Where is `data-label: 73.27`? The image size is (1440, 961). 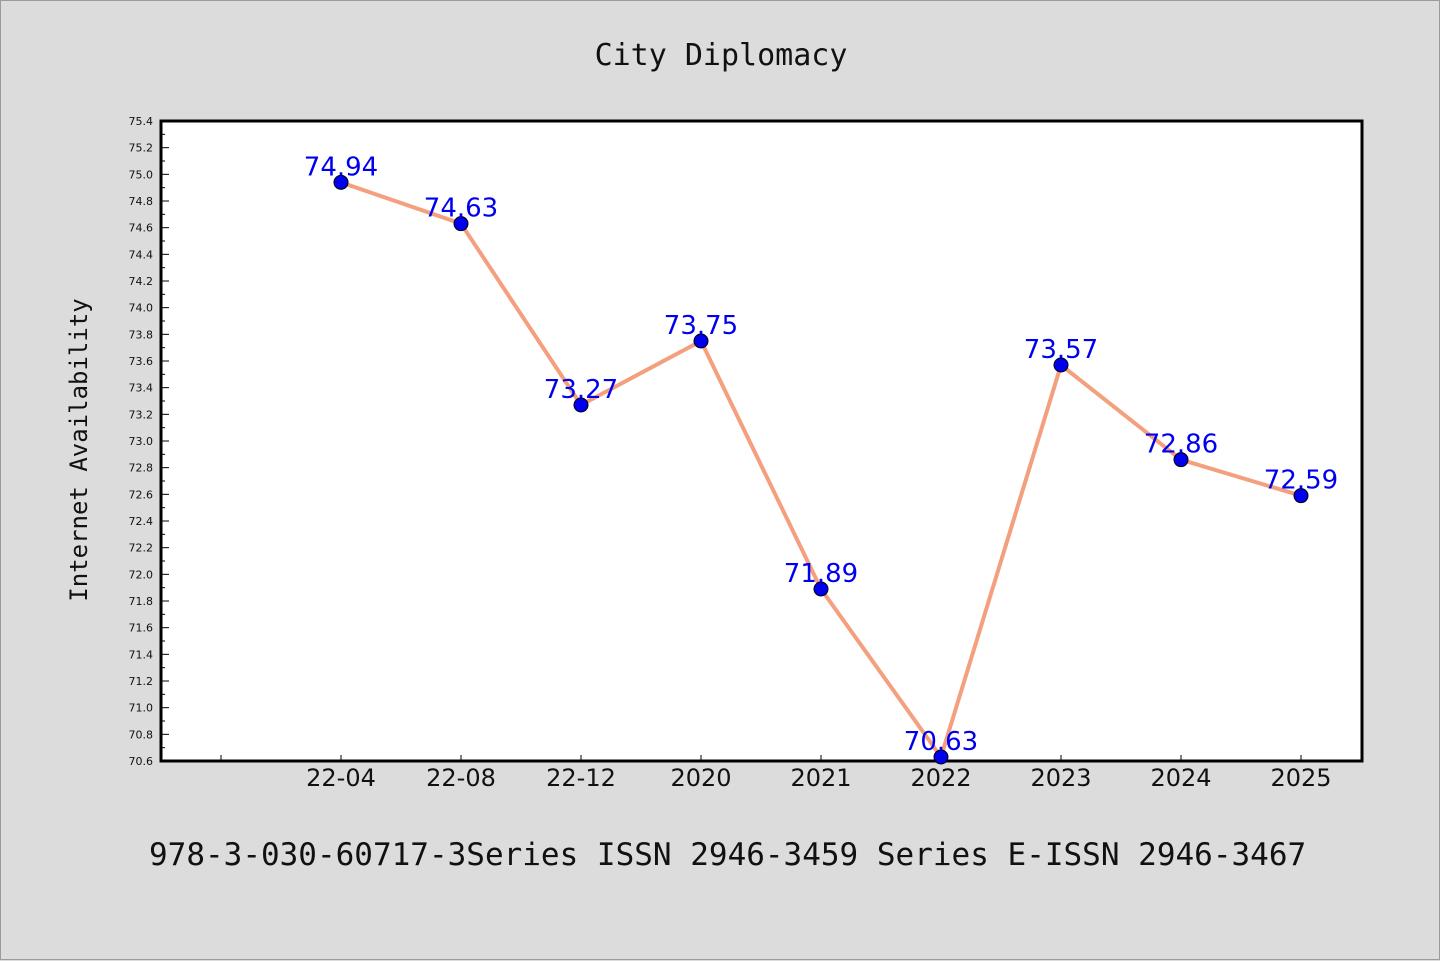
data-label: 73.27 is located at coordinates (581, 390).